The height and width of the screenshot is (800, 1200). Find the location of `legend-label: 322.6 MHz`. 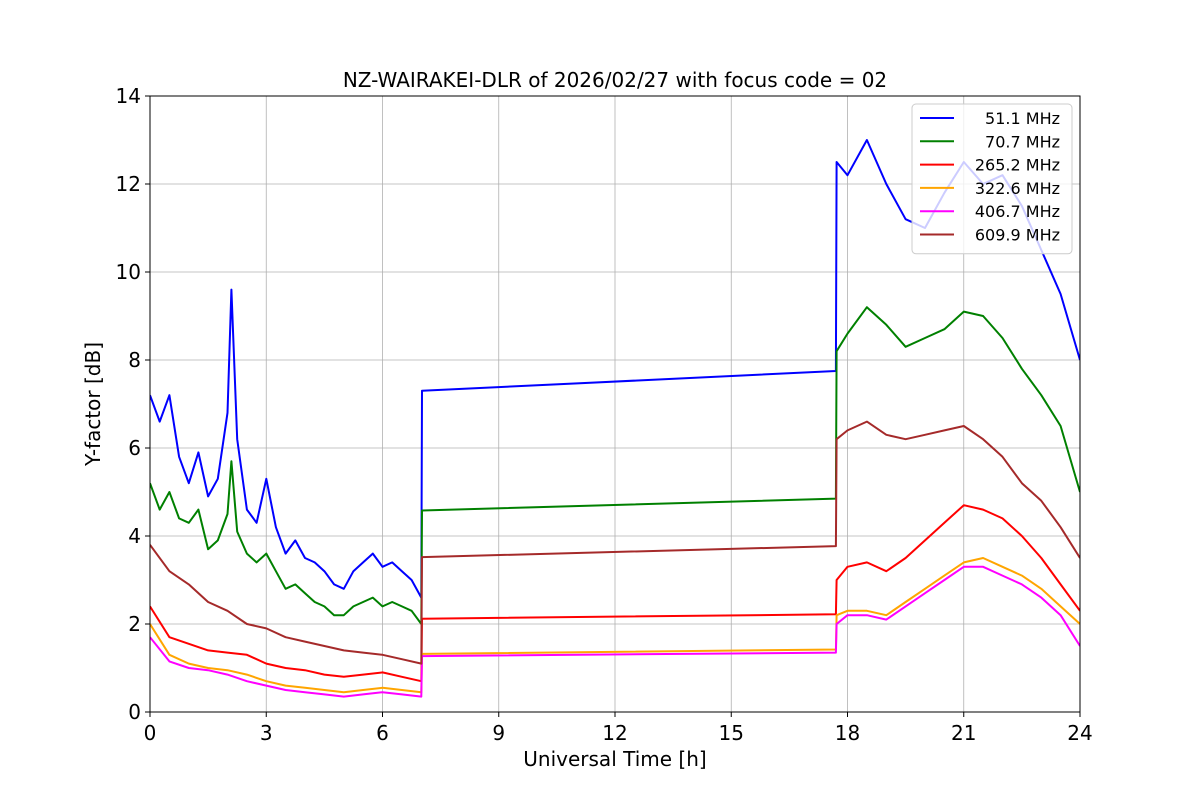

legend-label: 322.6 MHz is located at coordinates (1017, 188).